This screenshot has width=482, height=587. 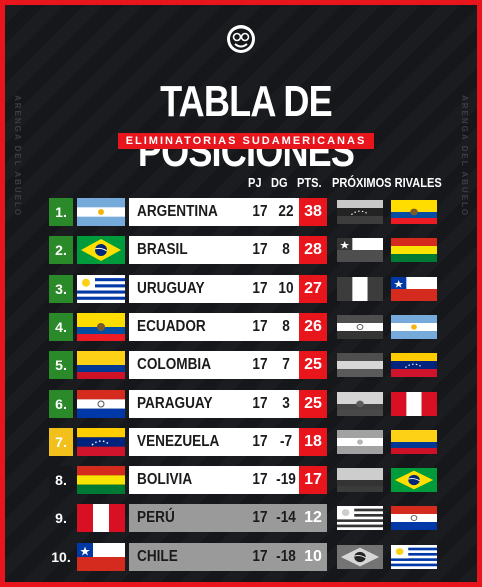 What do you see at coordinates (360, 250) in the screenshot?
I see `chile-flag-grayscale-icon` at bounding box center [360, 250].